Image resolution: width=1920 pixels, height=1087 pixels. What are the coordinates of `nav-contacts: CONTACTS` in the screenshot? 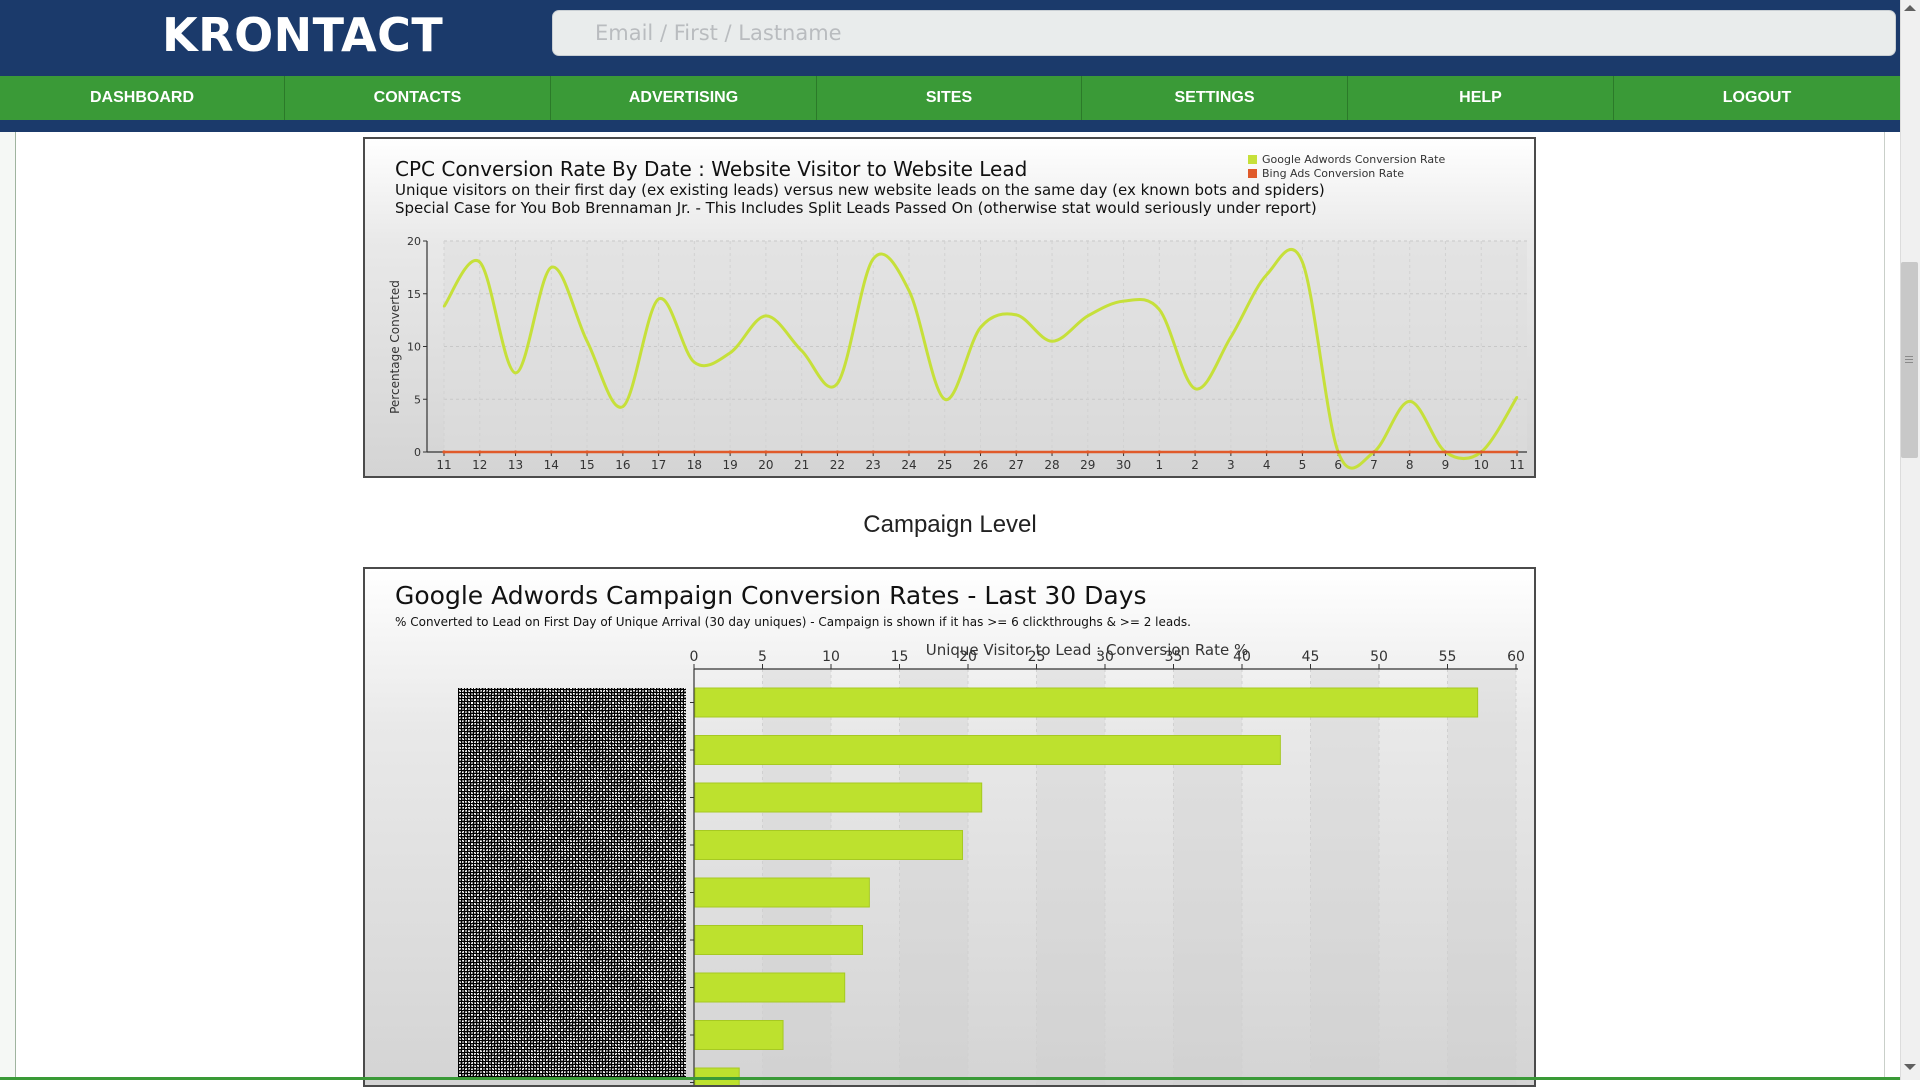 It's located at (418, 98).